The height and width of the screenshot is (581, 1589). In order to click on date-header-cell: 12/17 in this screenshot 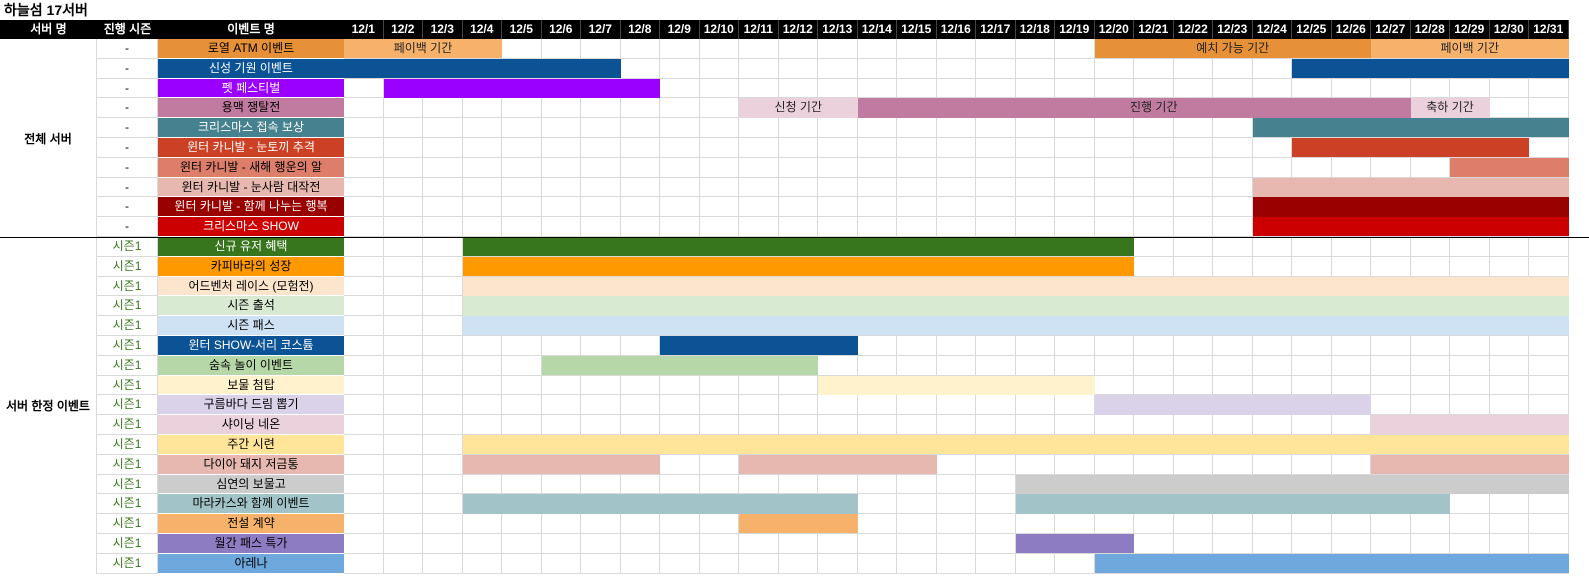, I will do `click(996, 29)`.